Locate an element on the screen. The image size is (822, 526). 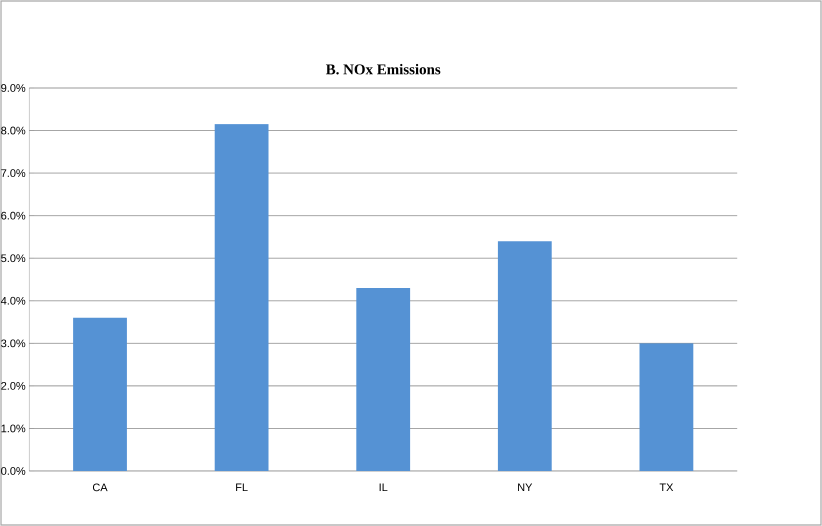
y-tick-label: 3.0% is located at coordinates (13, 343).